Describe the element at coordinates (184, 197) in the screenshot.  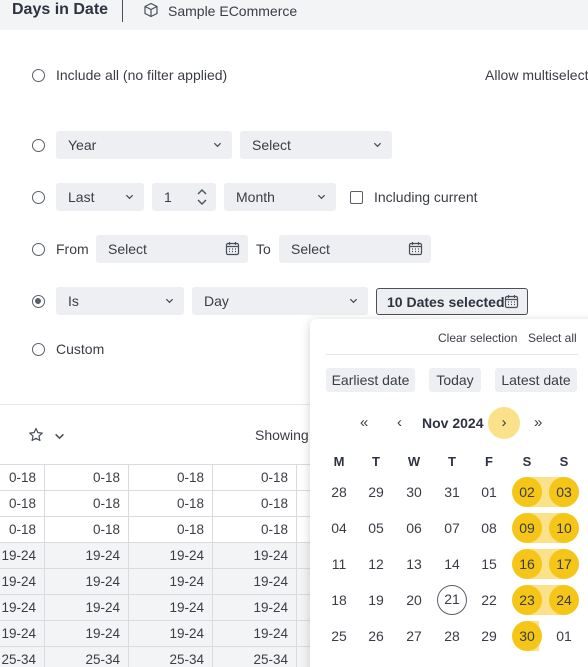
I see `last-count-stepper: 1` at that location.